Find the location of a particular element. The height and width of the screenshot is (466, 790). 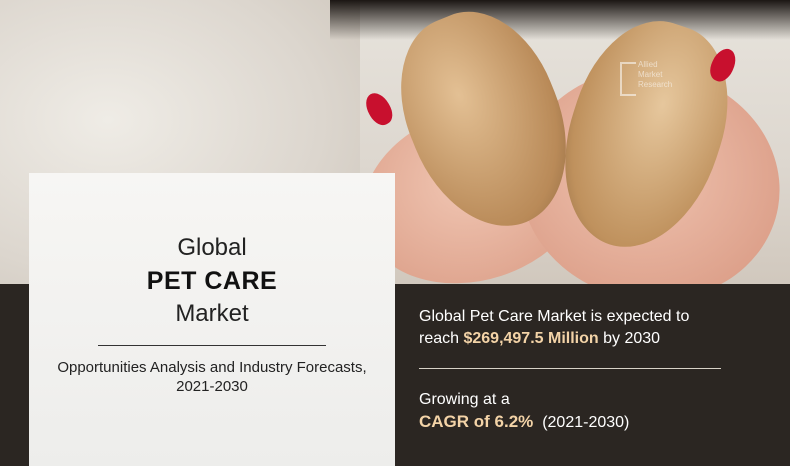

logo-text-line: Market is located at coordinates (650, 74).